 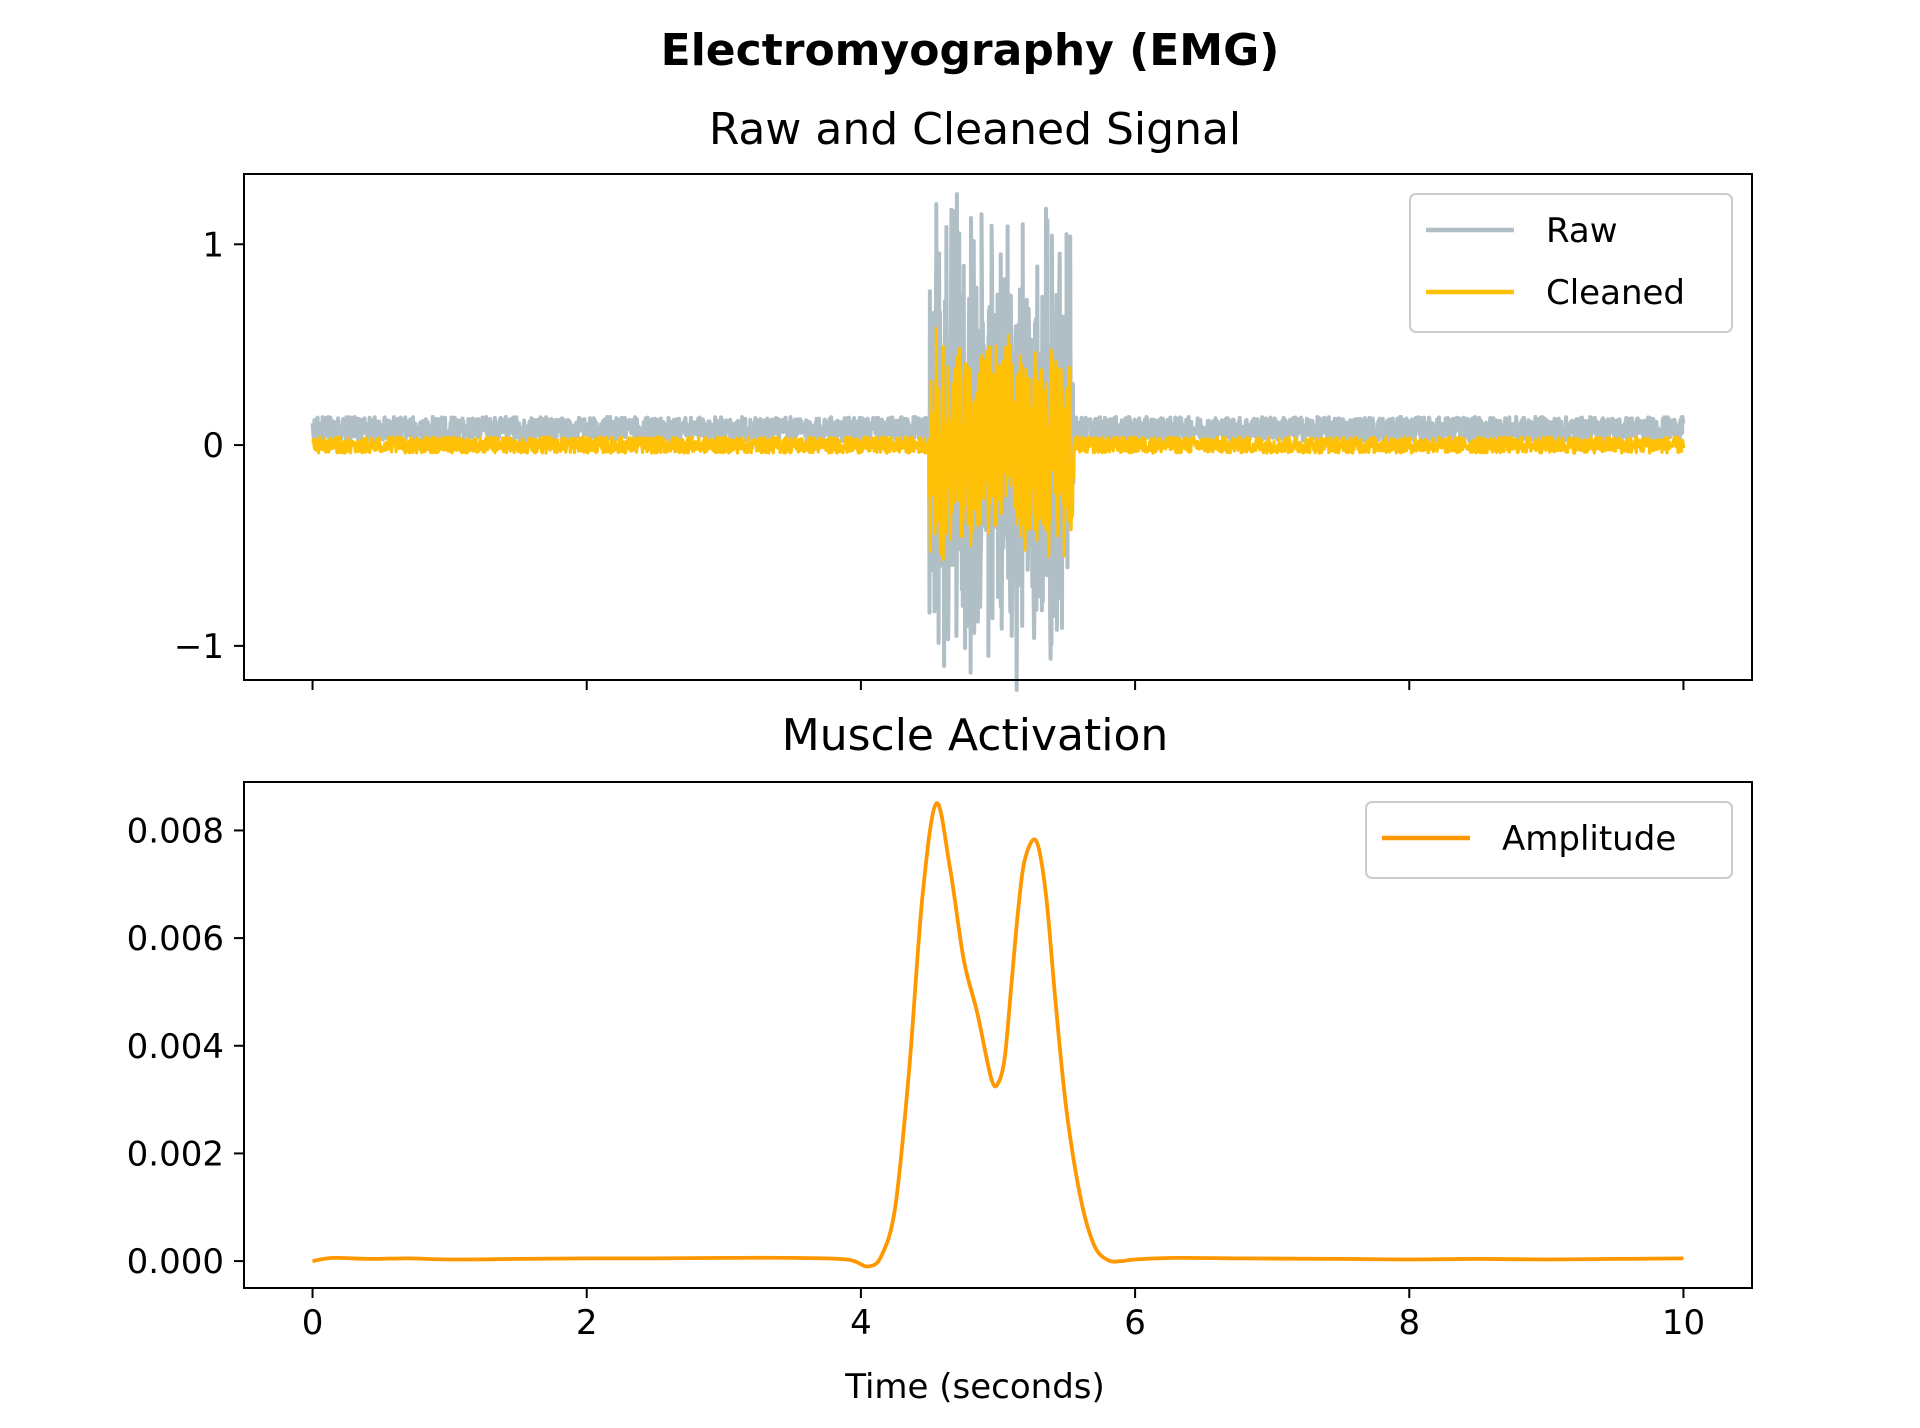 What do you see at coordinates (974, 1387) in the screenshot?
I see `x-axis-label: Time (seconds)` at bounding box center [974, 1387].